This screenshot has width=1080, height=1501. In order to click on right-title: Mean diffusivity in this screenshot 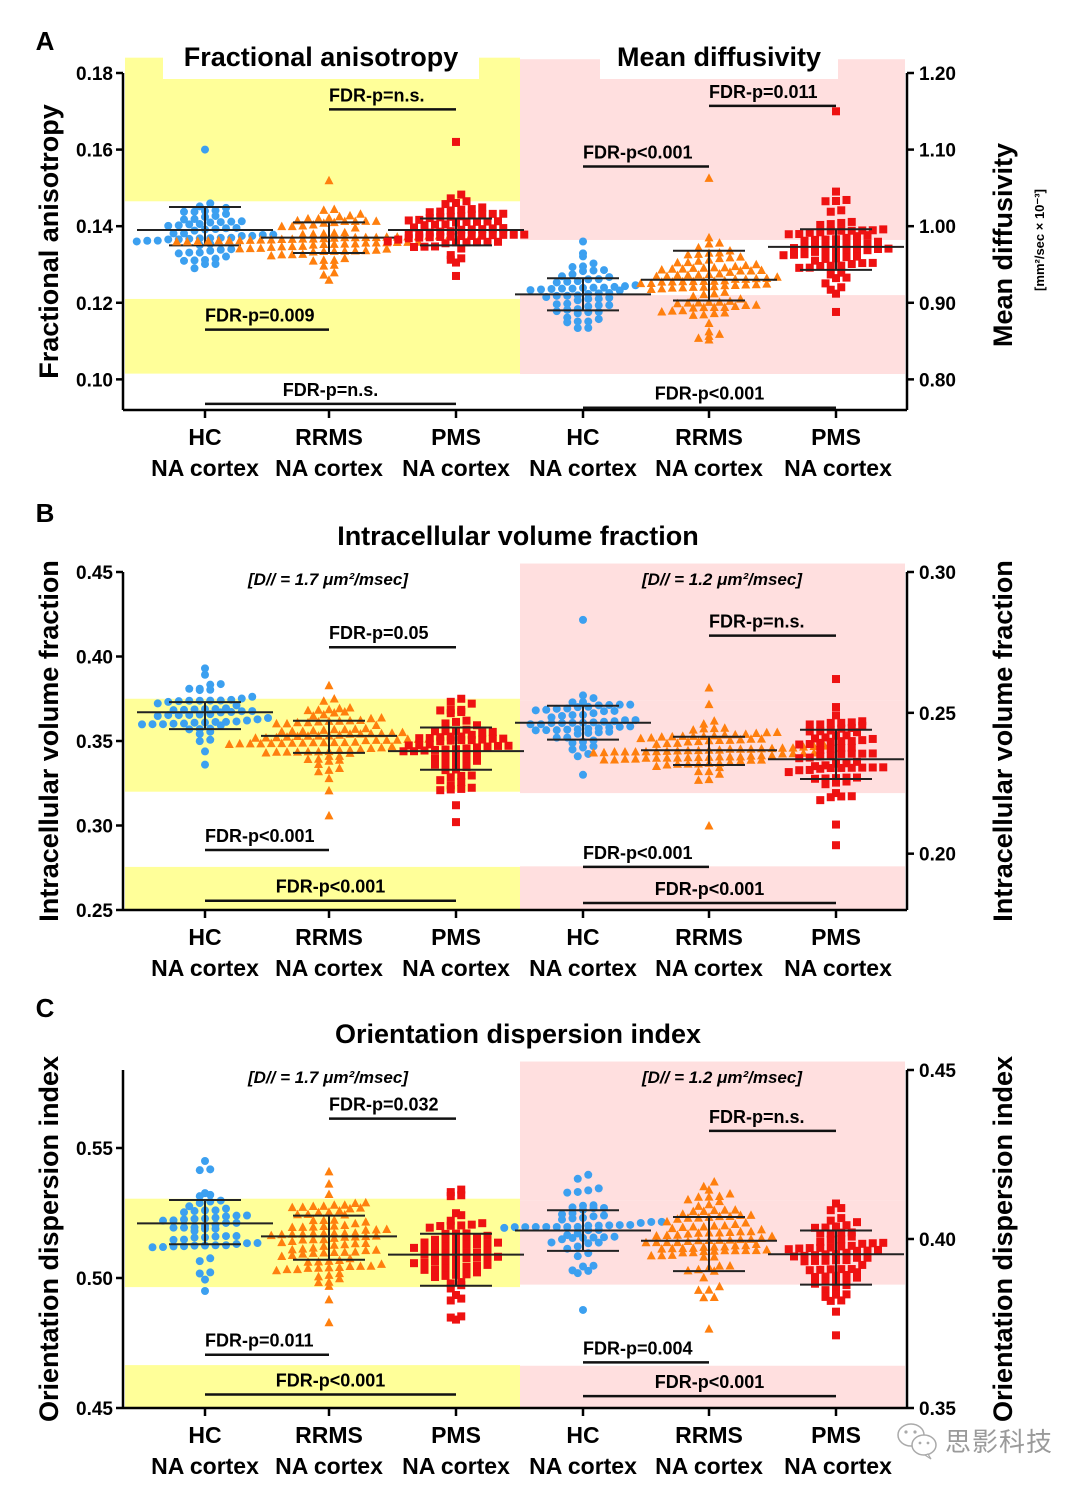, I will do `click(719, 57)`.